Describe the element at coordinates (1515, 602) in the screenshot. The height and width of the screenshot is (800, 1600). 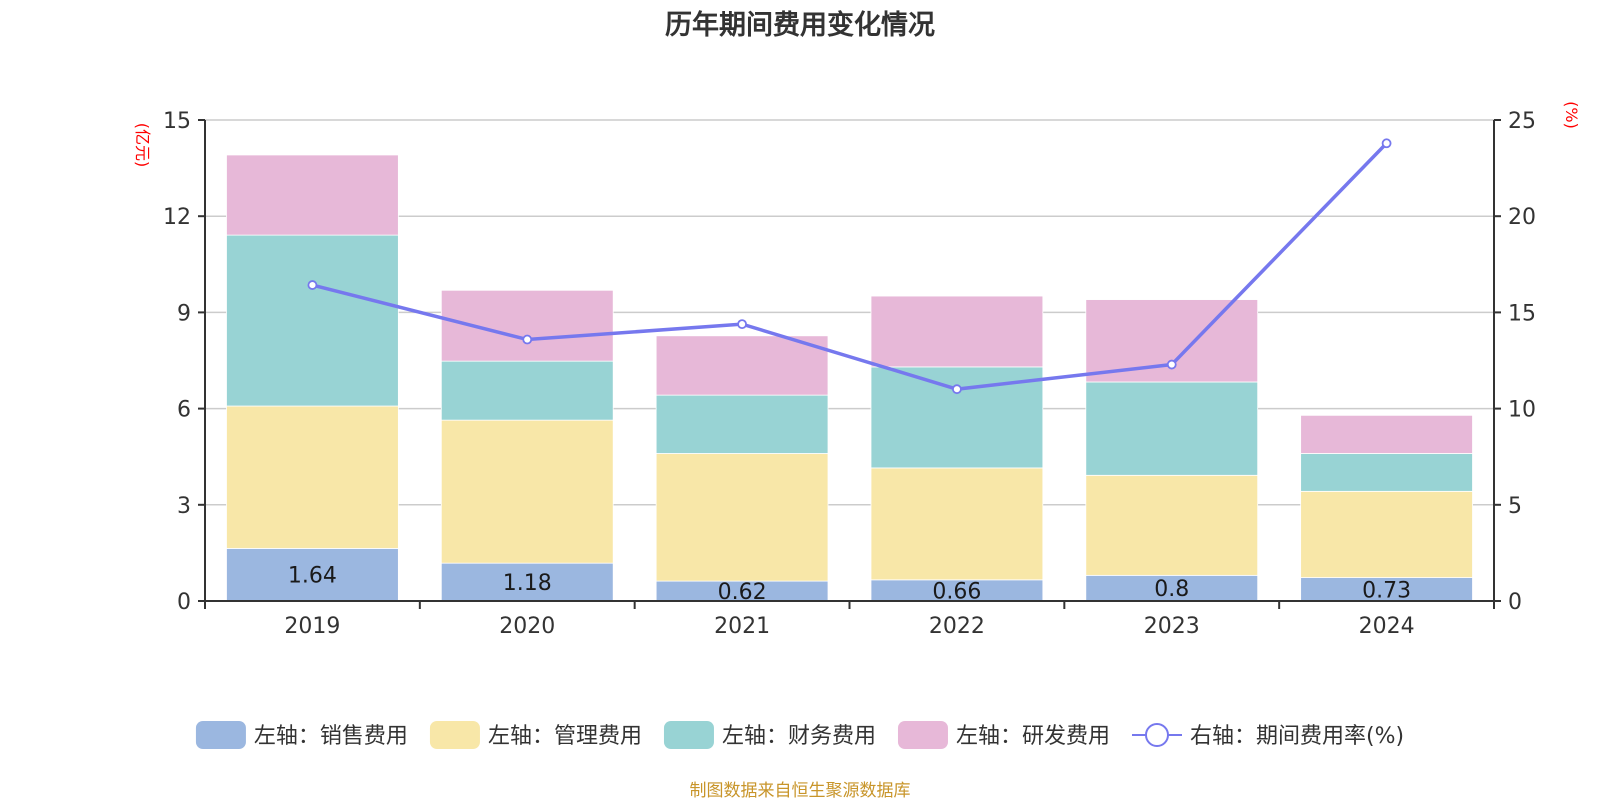
I see `right-axis-tick-label: 0` at that location.